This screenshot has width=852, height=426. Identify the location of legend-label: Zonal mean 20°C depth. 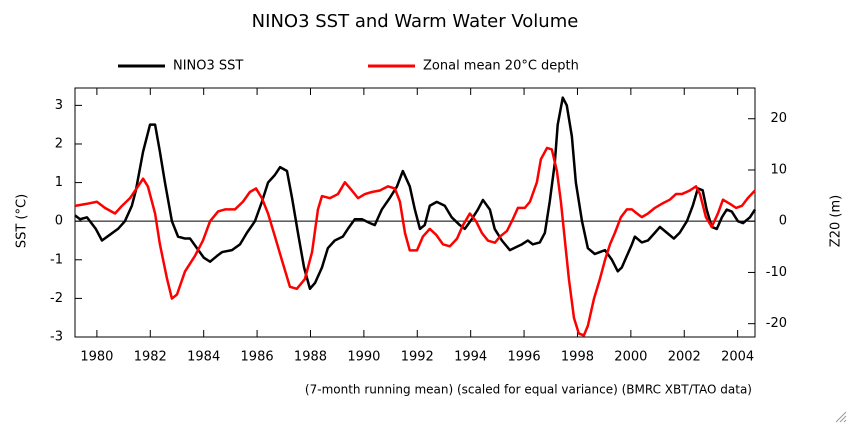
(501, 66).